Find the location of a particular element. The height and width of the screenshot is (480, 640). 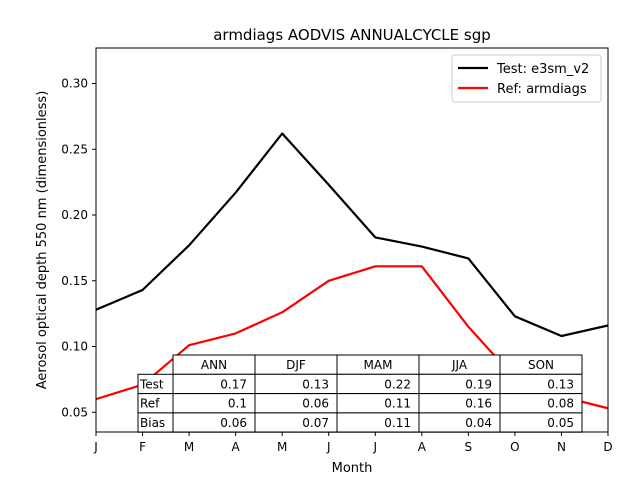

table-cell: 0.16 is located at coordinates (478, 404).